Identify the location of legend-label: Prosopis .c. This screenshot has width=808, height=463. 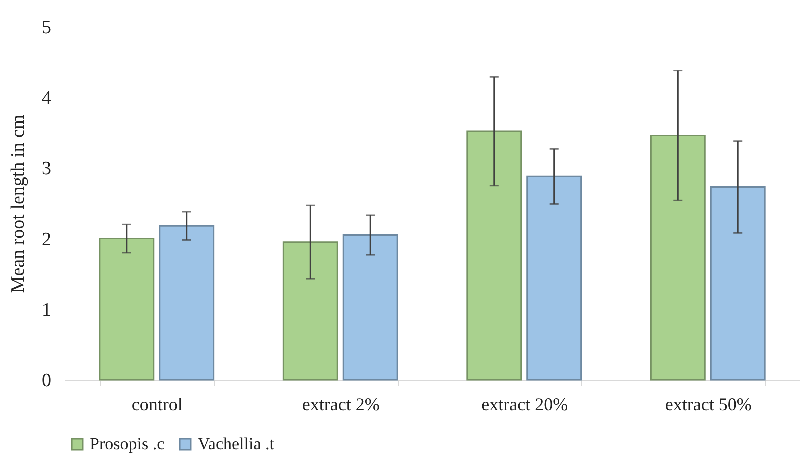
(128, 444).